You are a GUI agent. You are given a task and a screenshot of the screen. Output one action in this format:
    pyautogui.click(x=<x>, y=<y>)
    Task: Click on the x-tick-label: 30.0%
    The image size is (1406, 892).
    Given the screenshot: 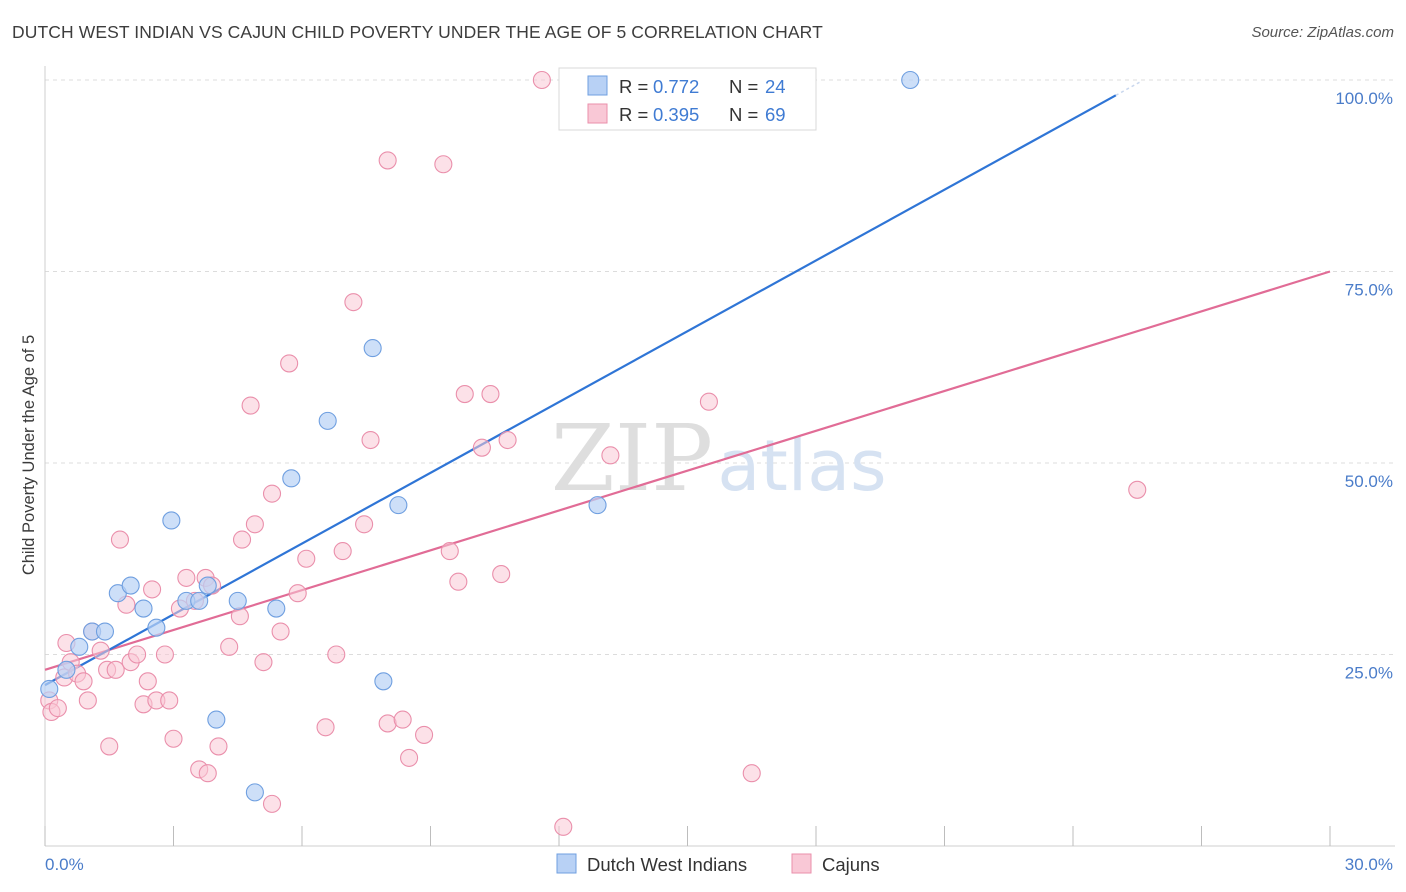 What is the action you would take?
    pyautogui.click(x=1369, y=864)
    